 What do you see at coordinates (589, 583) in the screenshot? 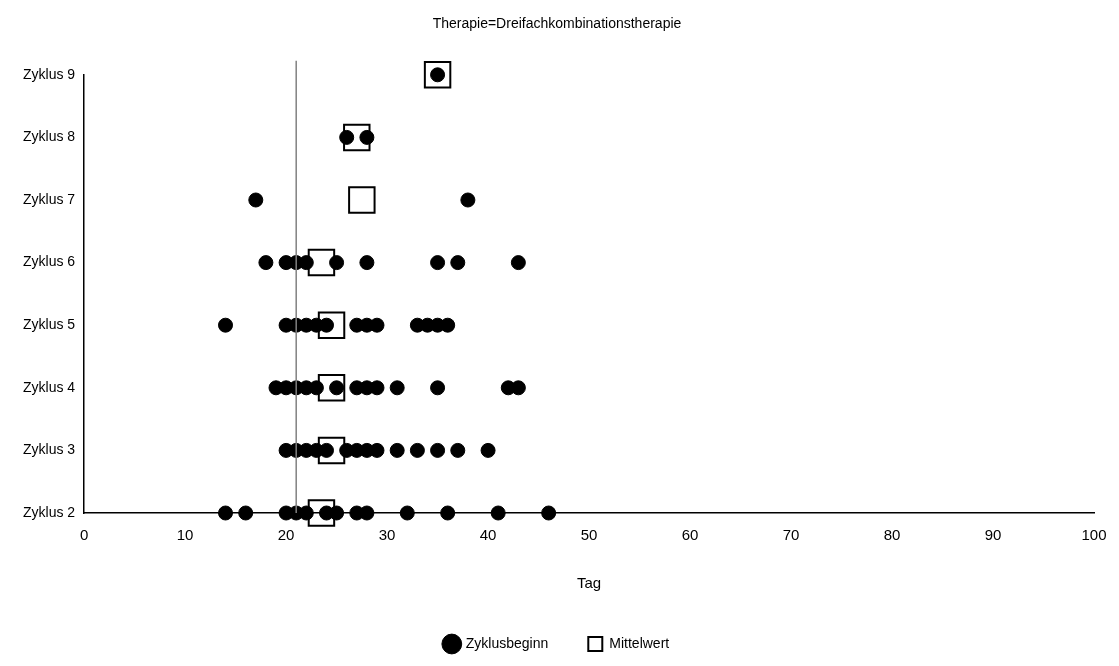
I see `x-axis-title: Tag` at bounding box center [589, 583].